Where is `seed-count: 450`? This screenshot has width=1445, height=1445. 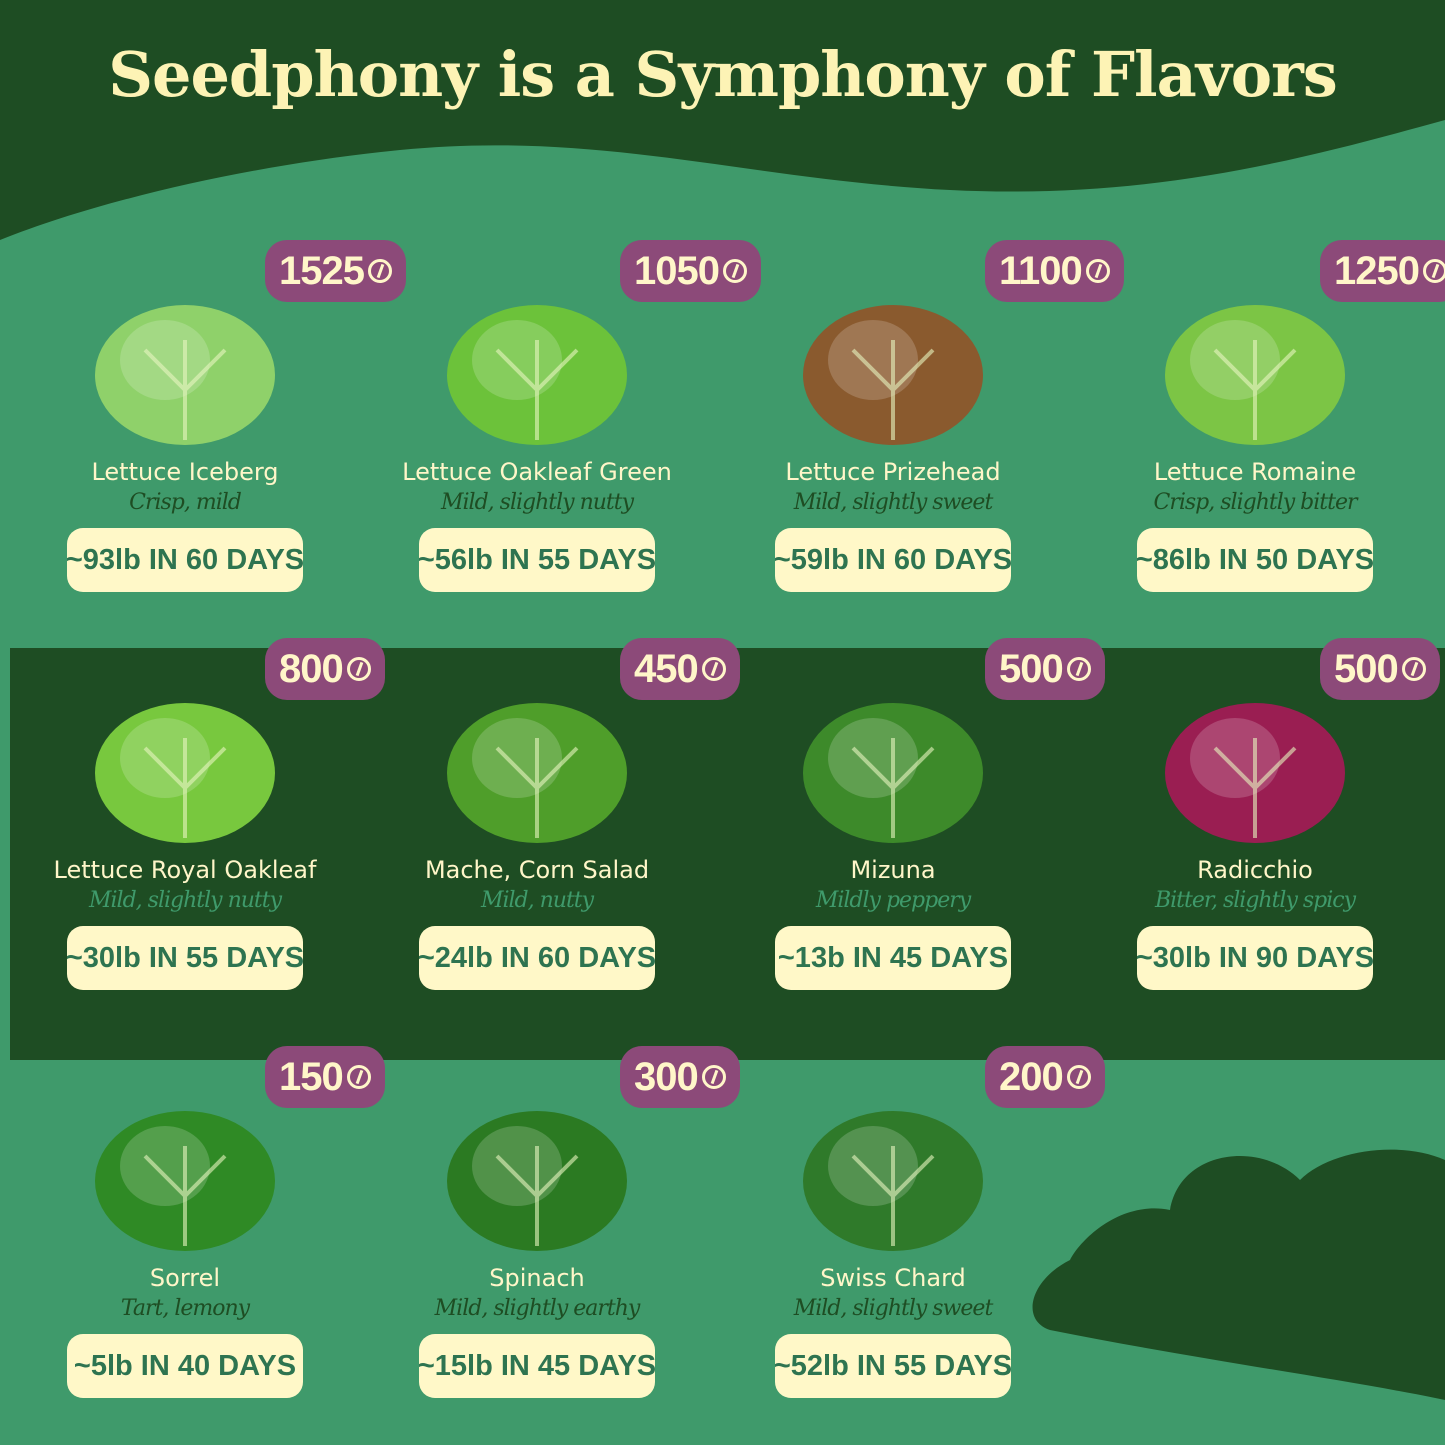
seed-count: 450 is located at coordinates (666, 668).